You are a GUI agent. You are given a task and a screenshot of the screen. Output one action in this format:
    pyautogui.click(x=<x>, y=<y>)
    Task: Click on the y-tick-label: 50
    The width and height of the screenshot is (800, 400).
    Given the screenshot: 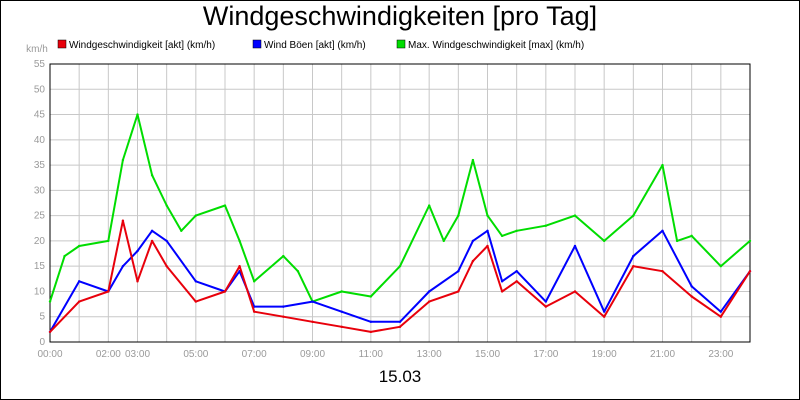 What is the action you would take?
    pyautogui.click(x=40, y=89)
    